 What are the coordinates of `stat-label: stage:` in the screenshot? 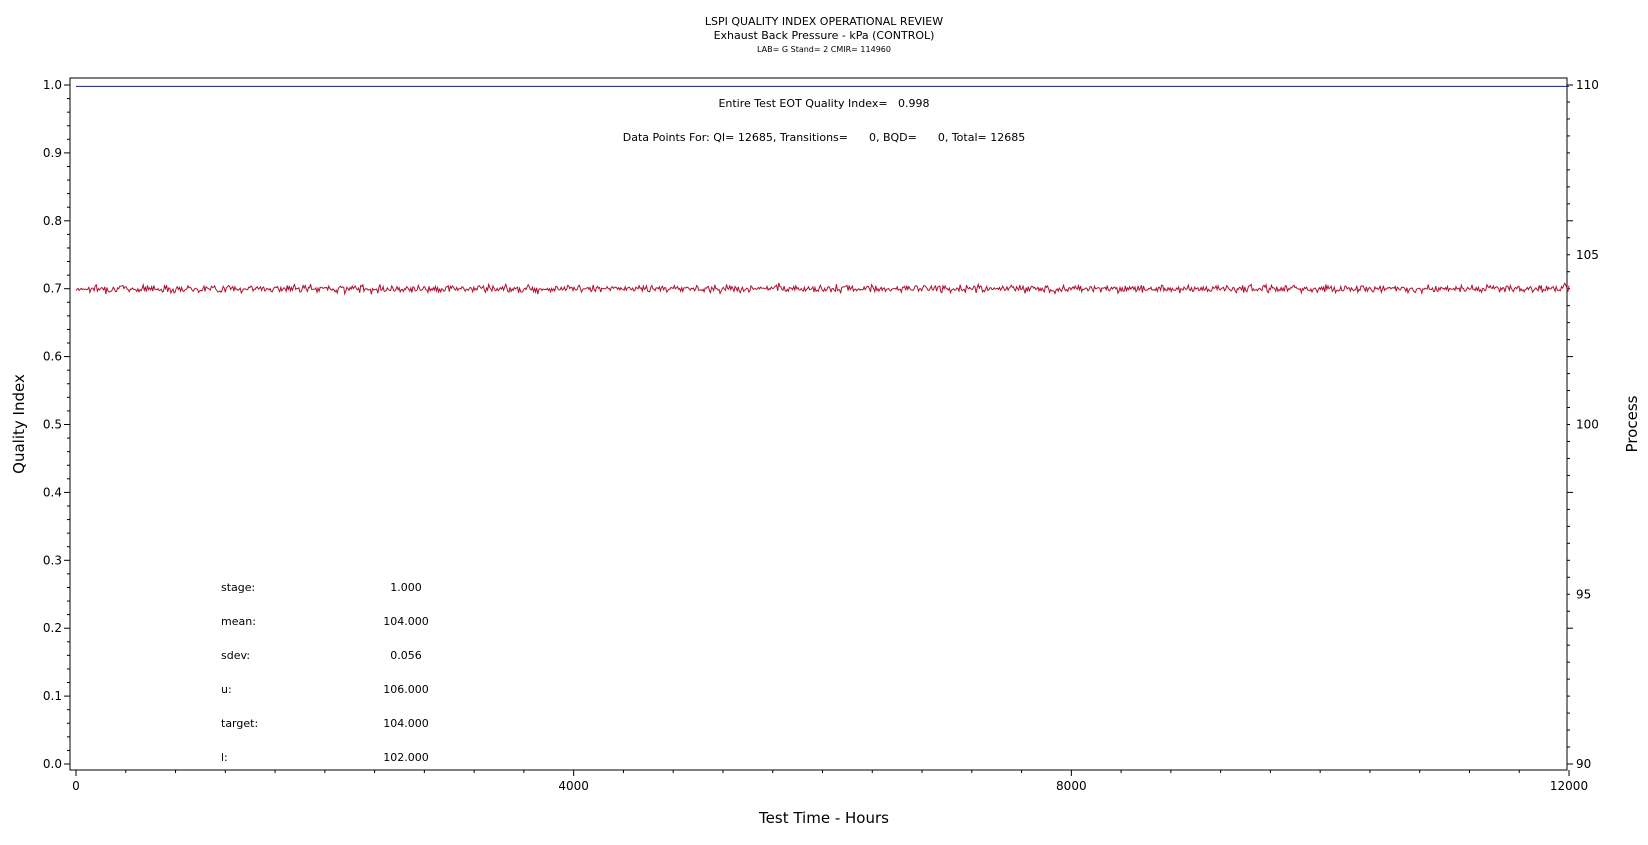 It's located at (238, 587).